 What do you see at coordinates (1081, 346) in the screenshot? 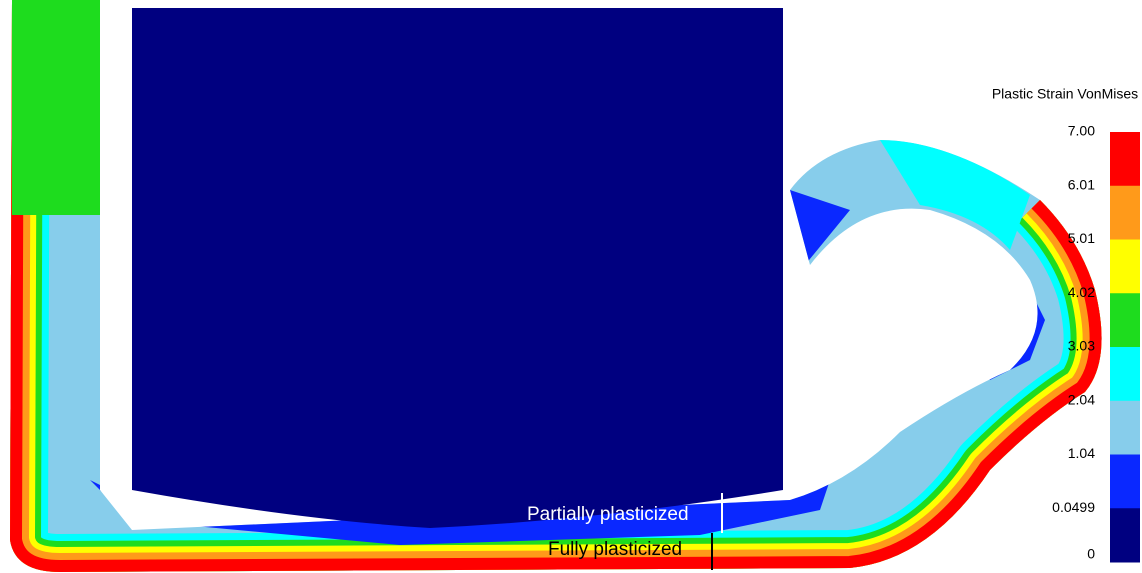
I see `colorbar-label: 3.03` at bounding box center [1081, 346].